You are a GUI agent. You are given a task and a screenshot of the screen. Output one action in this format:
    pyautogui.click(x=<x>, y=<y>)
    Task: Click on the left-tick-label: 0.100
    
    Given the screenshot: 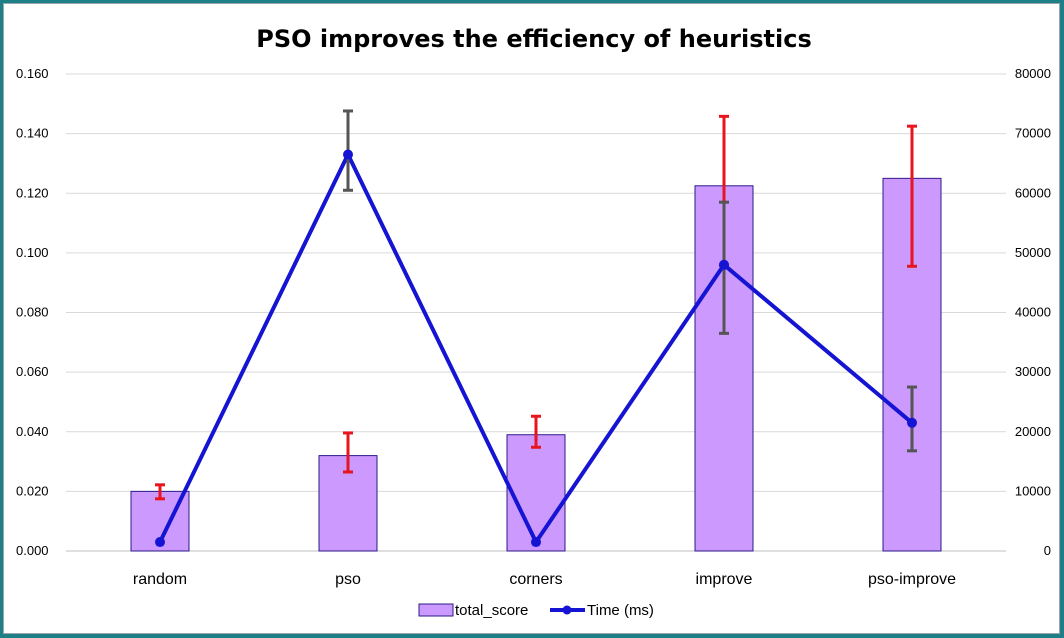 What is the action you would take?
    pyautogui.click(x=32, y=252)
    